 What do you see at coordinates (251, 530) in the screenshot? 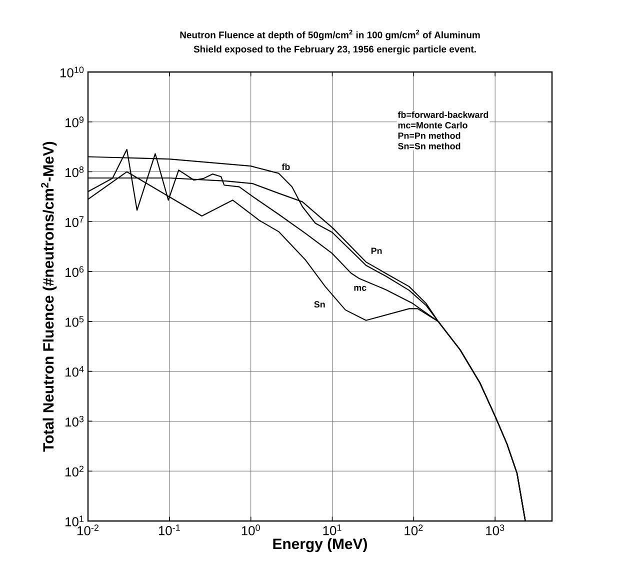
I see `x-tick-label: 10$^{0}$` at bounding box center [251, 530].